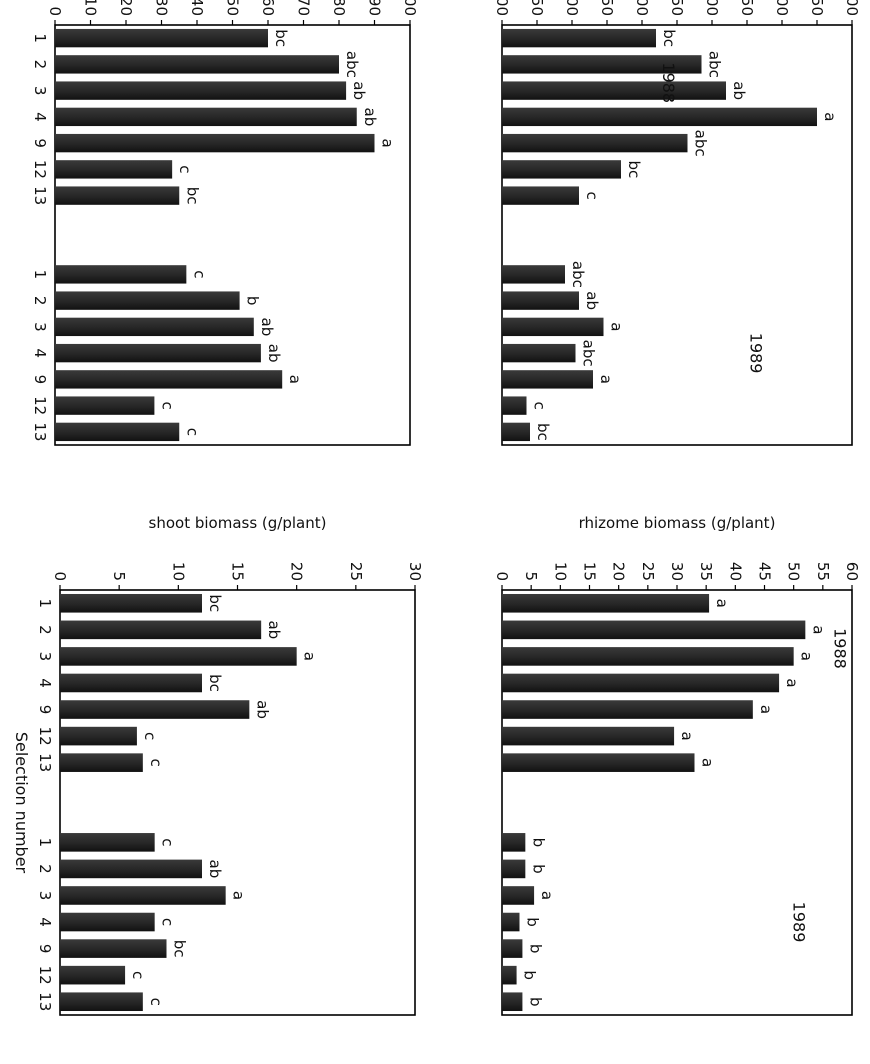  Describe the element at coordinates (126, 8) in the screenshot. I see `shoot-number-y-tick-label: 20` at that location.